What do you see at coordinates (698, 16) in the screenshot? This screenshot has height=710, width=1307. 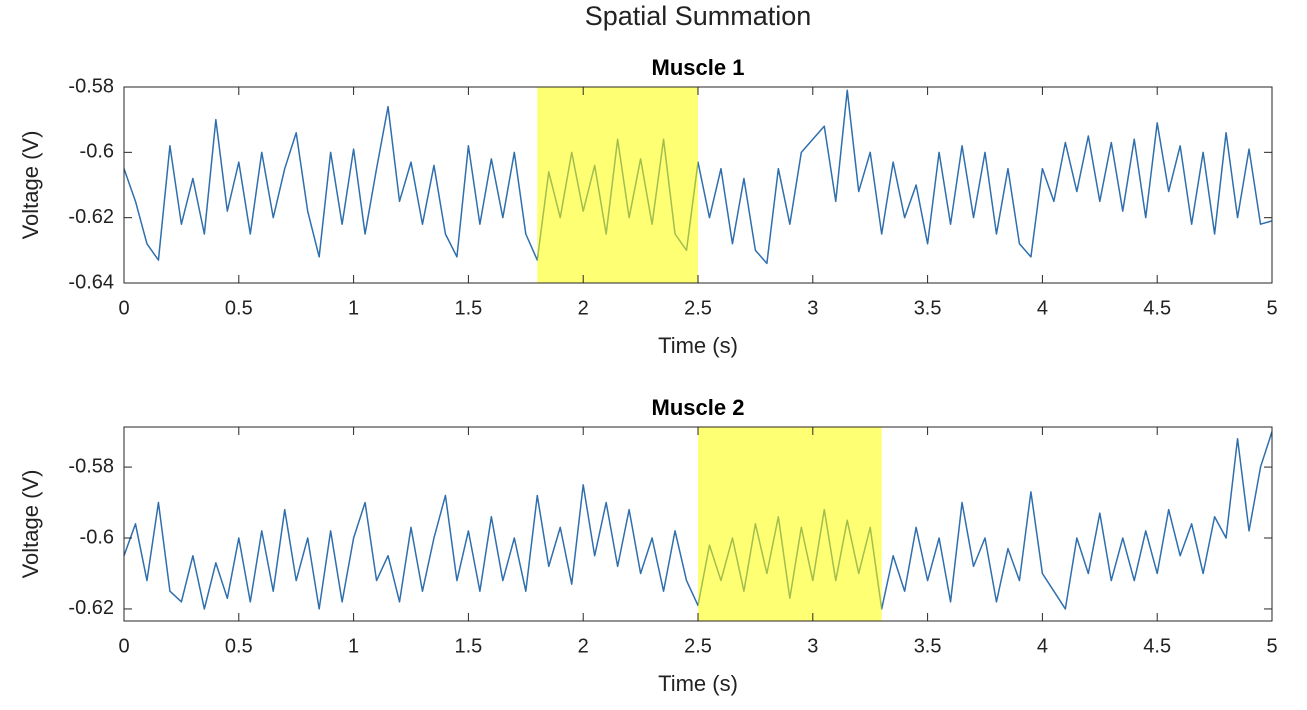 I see `figure-title: Spatial Summation` at bounding box center [698, 16].